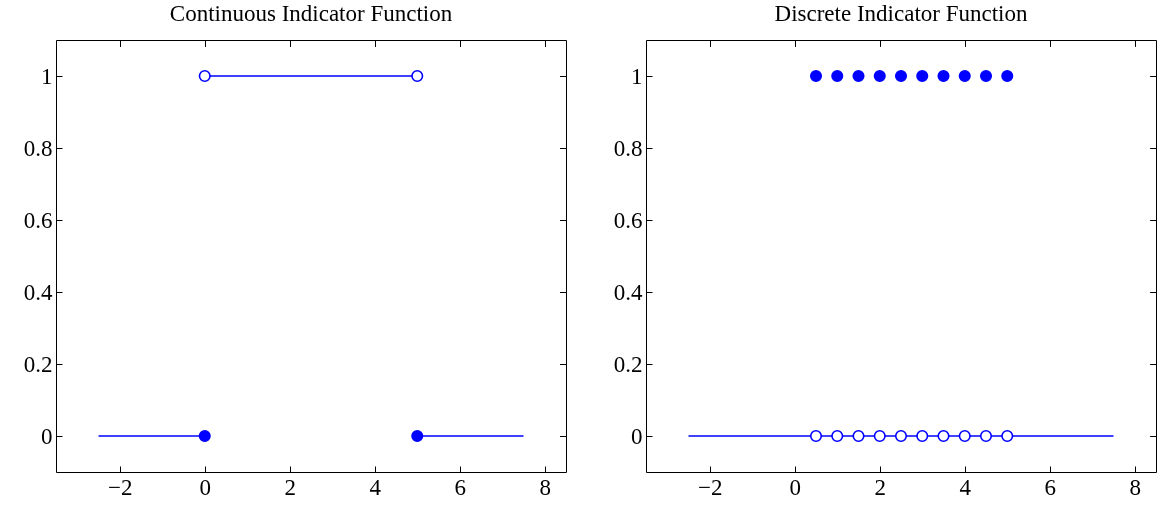  I want to click on chart-title: Continuous Indicator Function, so click(311, 13).